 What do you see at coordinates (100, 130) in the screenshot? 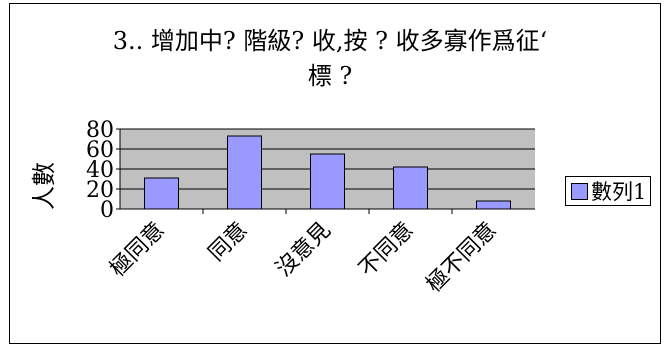
I see `y-tick-label: 80` at bounding box center [100, 130].